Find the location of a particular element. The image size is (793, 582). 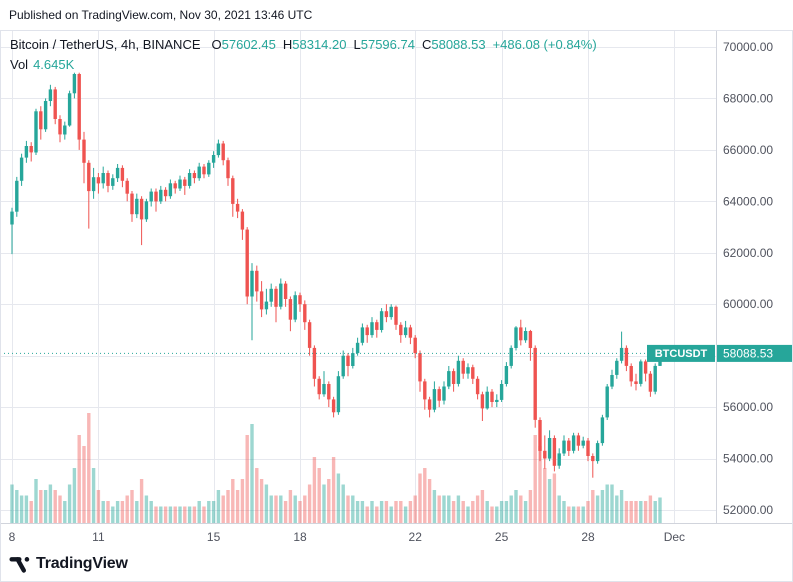

high-value: 58314.20 is located at coordinates (319, 44).